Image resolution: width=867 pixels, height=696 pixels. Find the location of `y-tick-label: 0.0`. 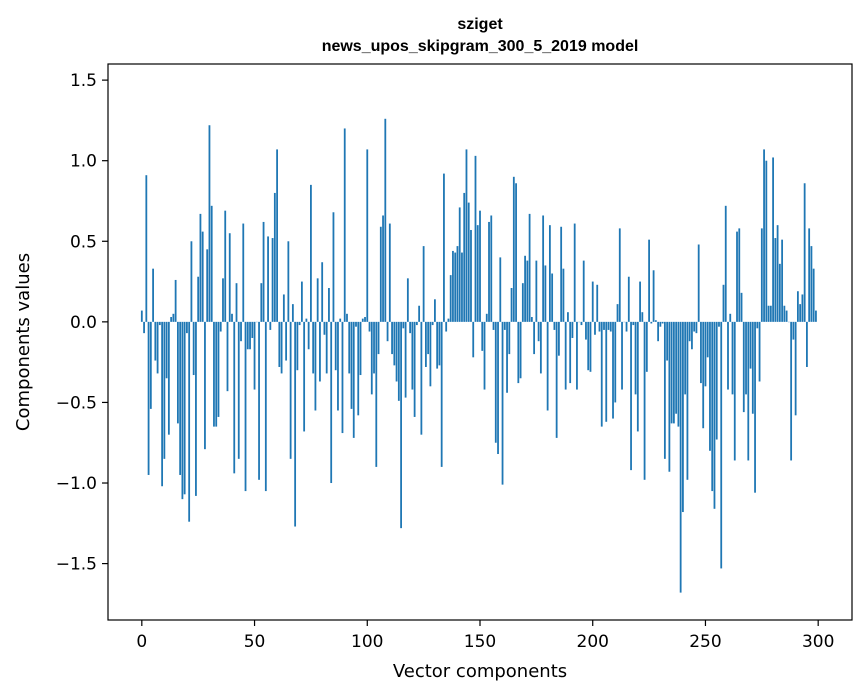

y-tick-label: 0.0 is located at coordinates (83, 323).